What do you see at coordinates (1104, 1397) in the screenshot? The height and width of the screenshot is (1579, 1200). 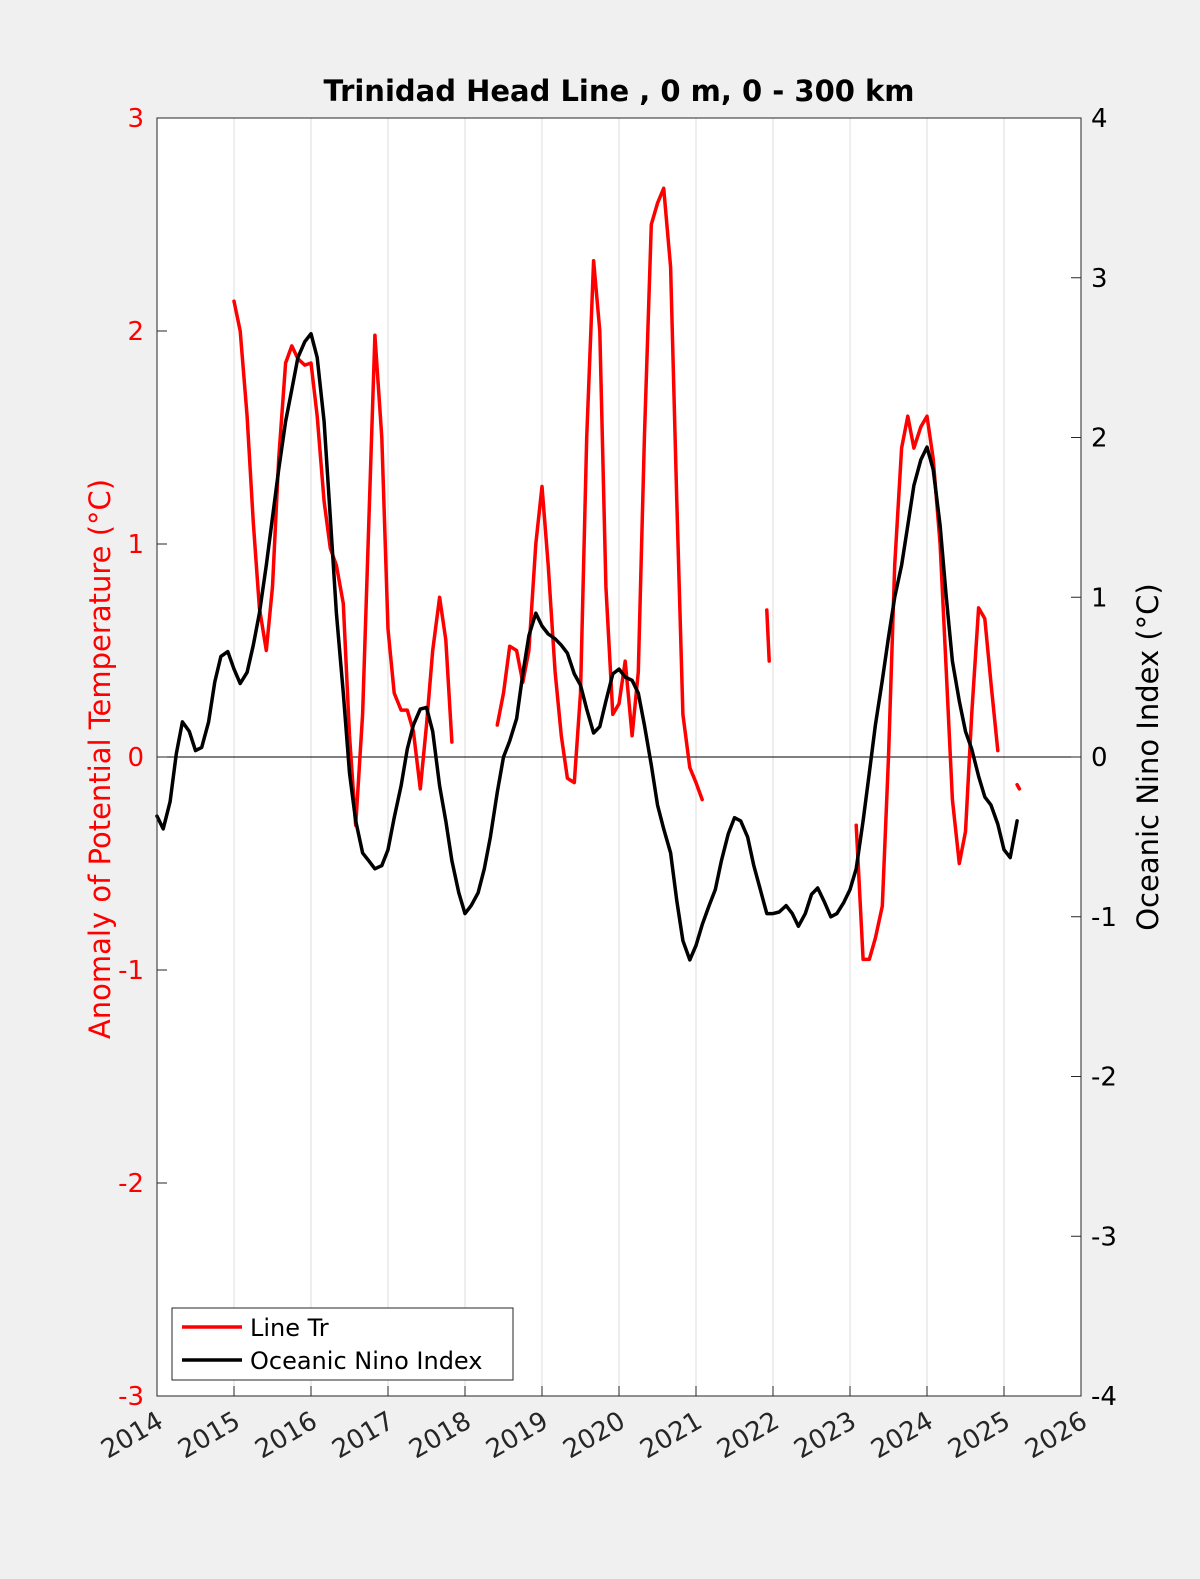 I see `right-y-tick-label: -4` at bounding box center [1104, 1397].